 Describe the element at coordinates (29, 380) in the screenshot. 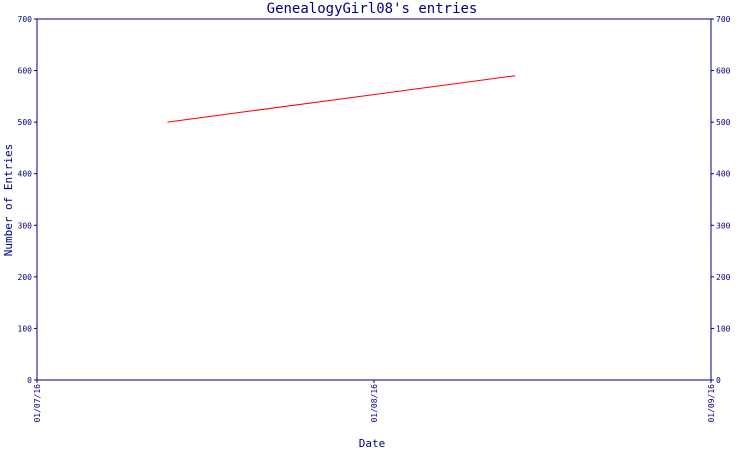

I see `y-tick-label-left: 0` at that location.